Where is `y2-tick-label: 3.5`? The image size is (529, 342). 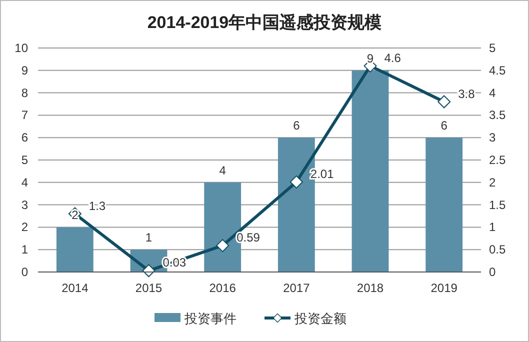 y2-tick-label: 3.5 is located at coordinates (497, 115).